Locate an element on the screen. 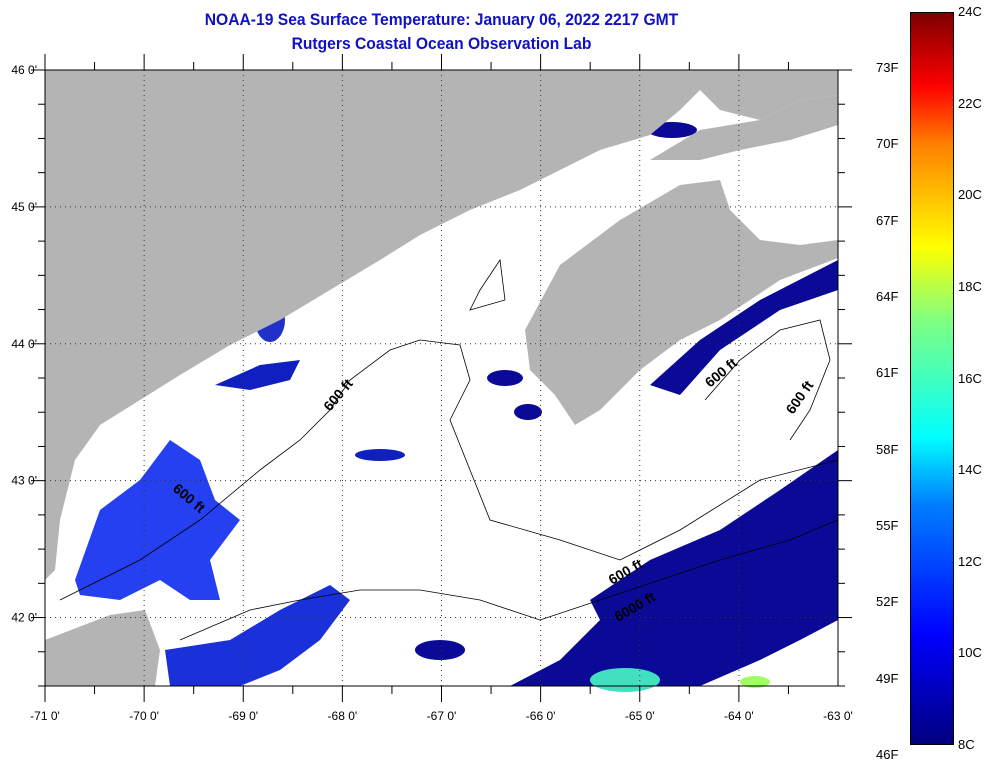 This screenshot has width=984, height=762. colorbar-fahrenheit-label: 64F is located at coordinates (887, 297).